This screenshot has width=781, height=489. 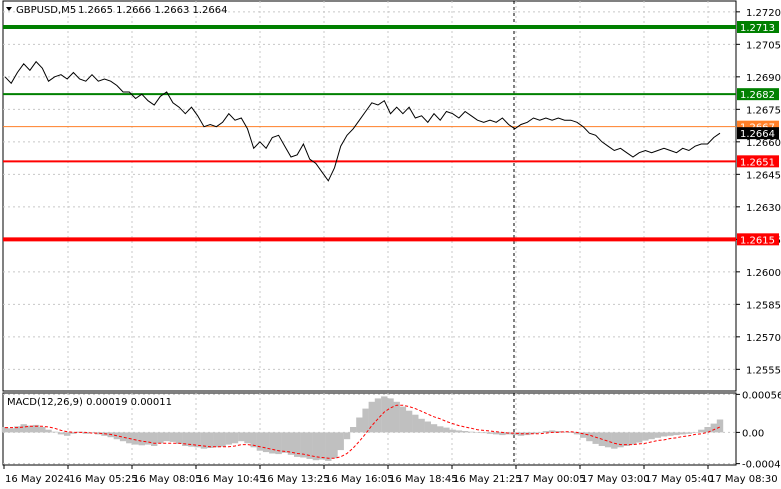 I want to click on time-tick-label: 16 May 13:25, so click(x=295, y=479).